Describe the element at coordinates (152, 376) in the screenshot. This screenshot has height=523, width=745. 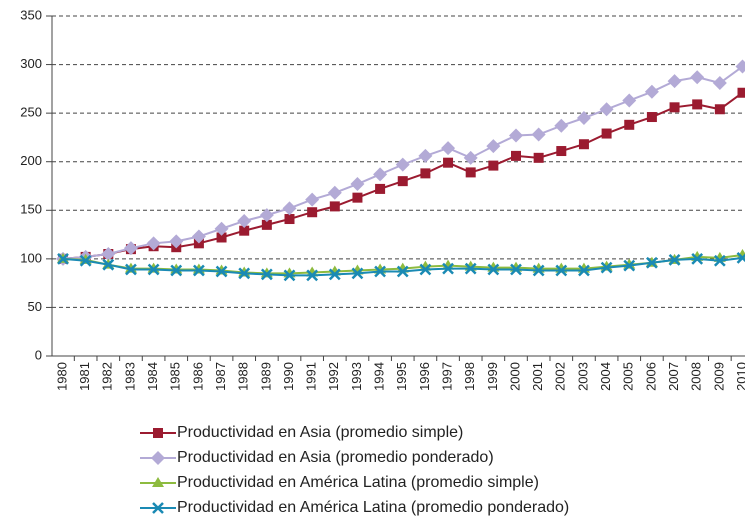
I see `x-tick-label: 1984` at that location.